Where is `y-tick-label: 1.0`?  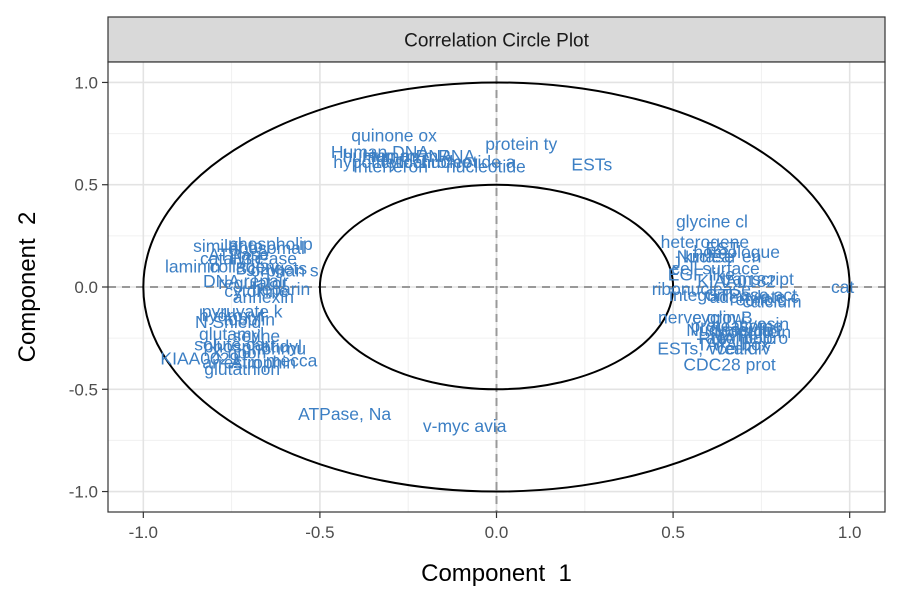 y-tick-label: 1.0 is located at coordinates (86, 82).